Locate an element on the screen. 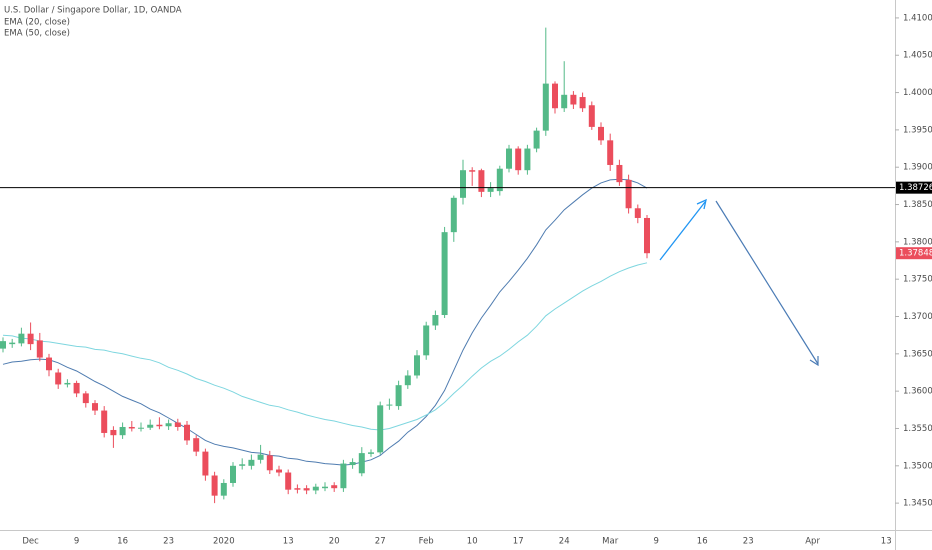 This screenshot has width=932, height=550. y-tick-label: 1.41000 is located at coordinates (917, 18).